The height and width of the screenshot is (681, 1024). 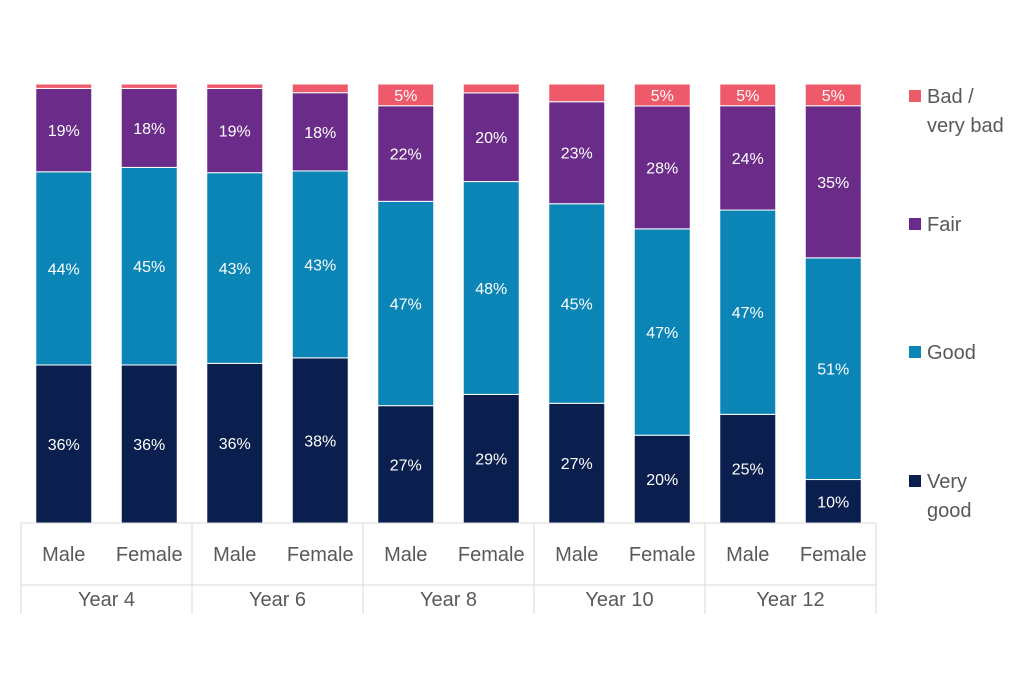 I want to click on data-label: 24%, so click(x=748, y=159).